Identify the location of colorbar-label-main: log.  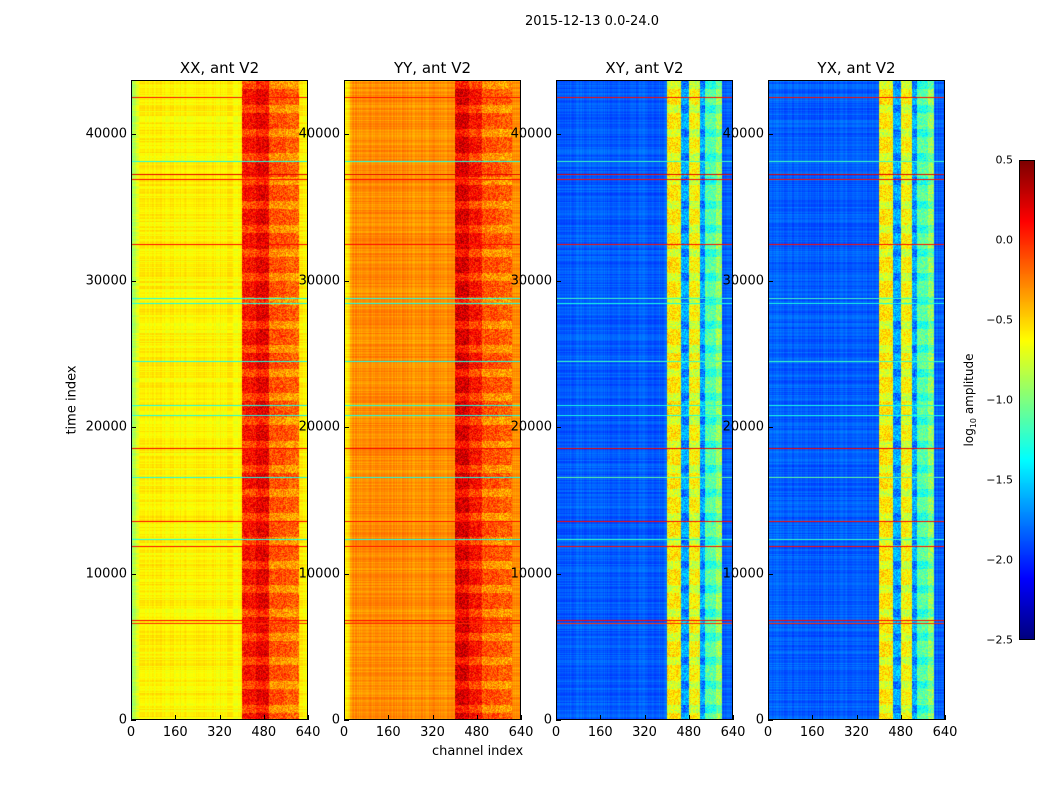
(968, 437).